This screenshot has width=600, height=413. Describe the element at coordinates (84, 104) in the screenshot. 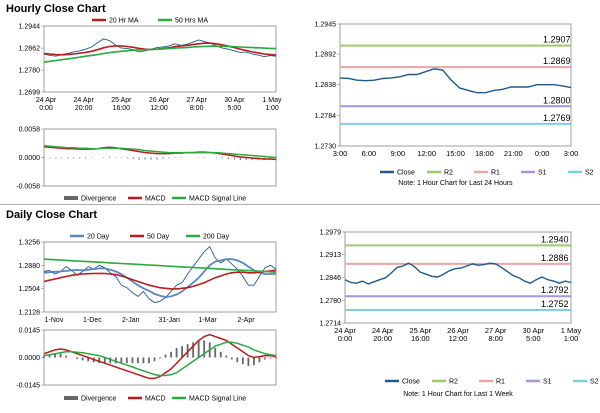

I see `hourly-price-xtick-label: 24 Apr 20:00` at that location.